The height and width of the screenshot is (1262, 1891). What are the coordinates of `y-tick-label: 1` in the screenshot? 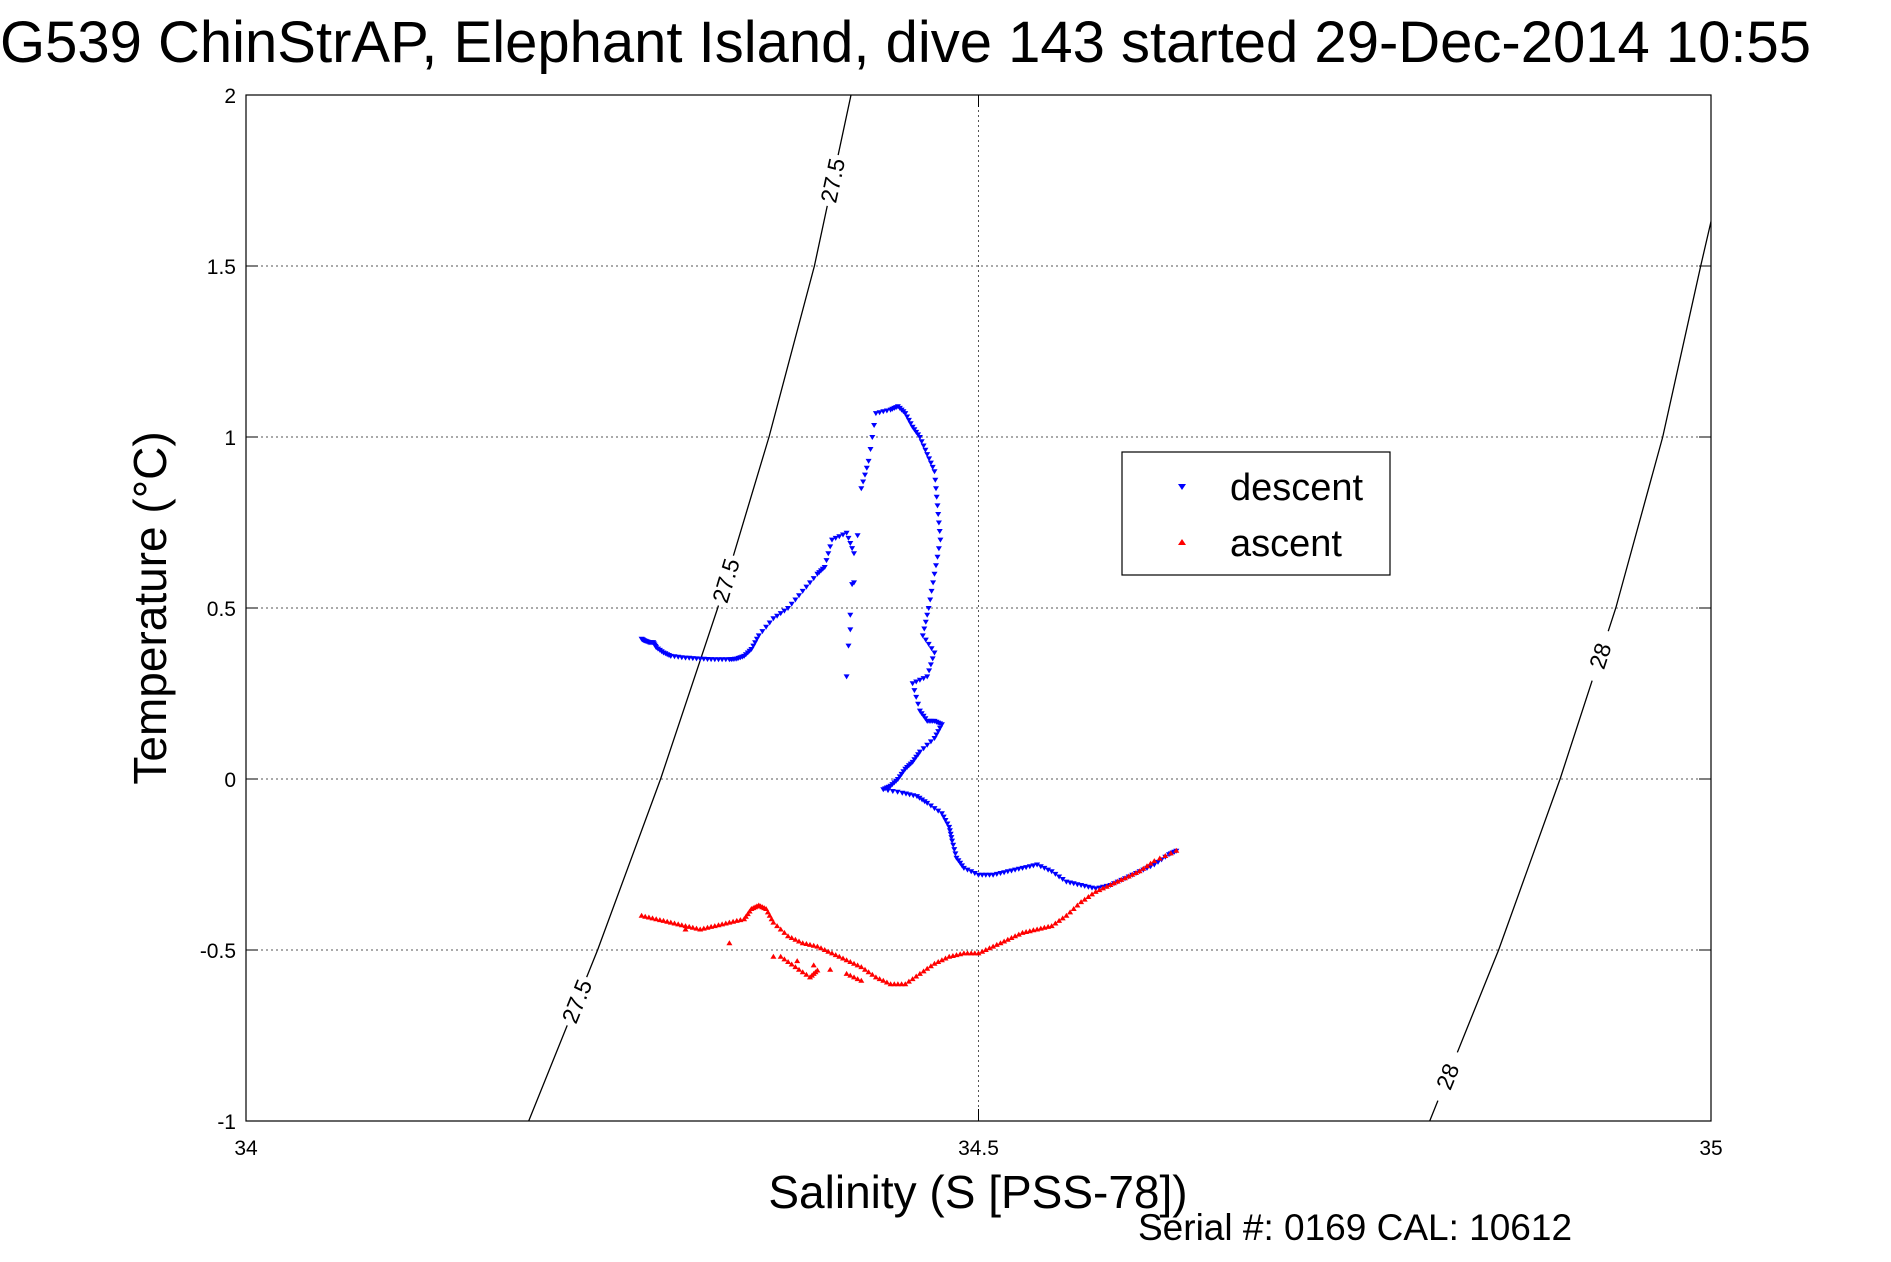 It's located at (230, 438).